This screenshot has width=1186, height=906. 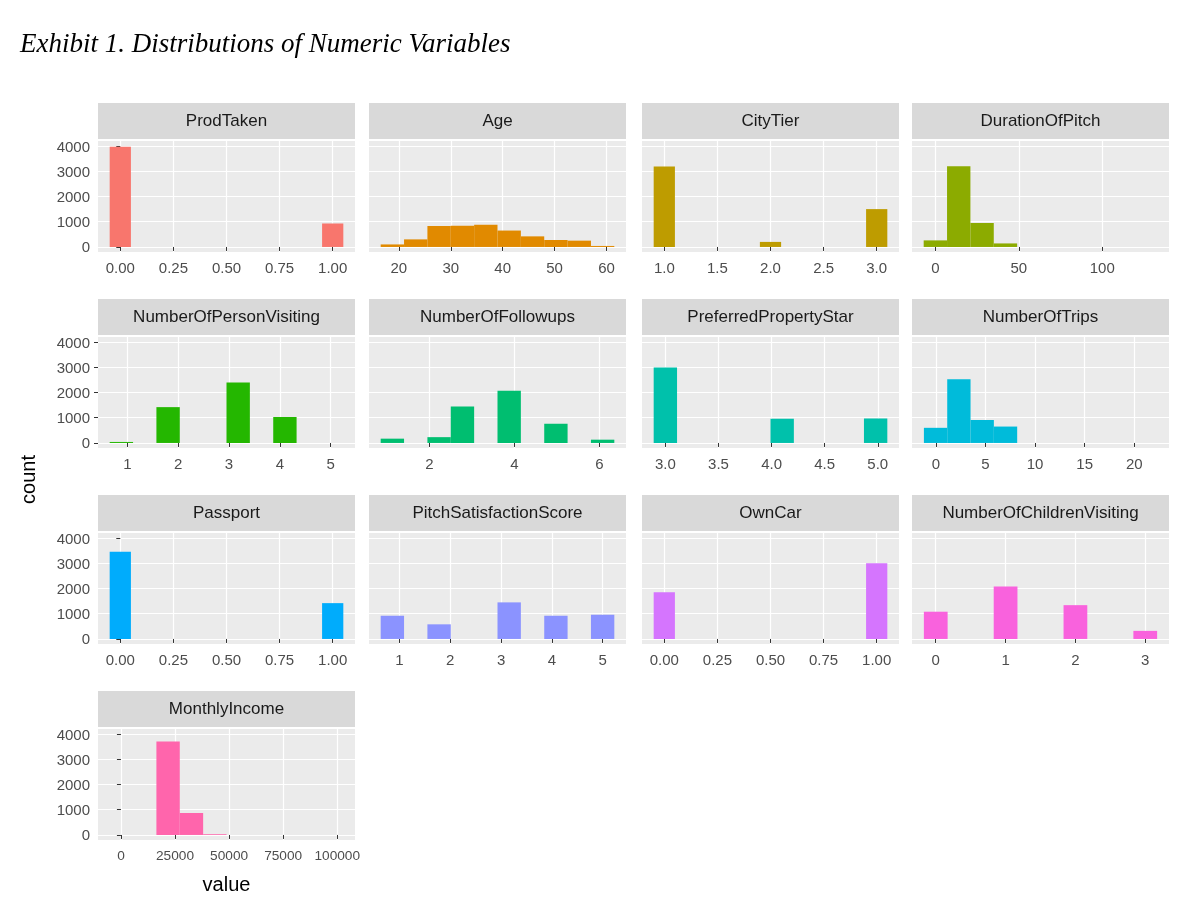 I want to click on x-tick-label: 75000, so click(x=283, y=855).